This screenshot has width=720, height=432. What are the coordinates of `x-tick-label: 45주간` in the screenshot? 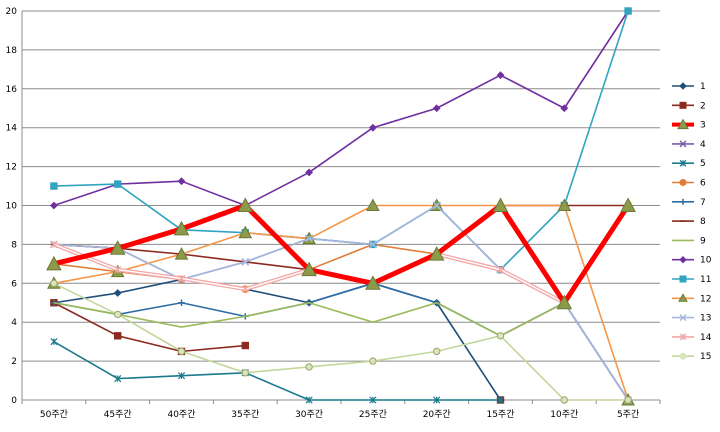 It's located at (118, 414).